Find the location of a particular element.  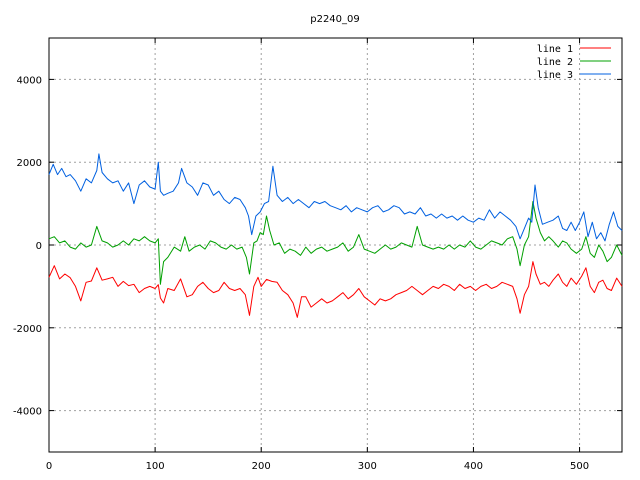

chart-title: p2240_09 is located at coordinates (335, 19).